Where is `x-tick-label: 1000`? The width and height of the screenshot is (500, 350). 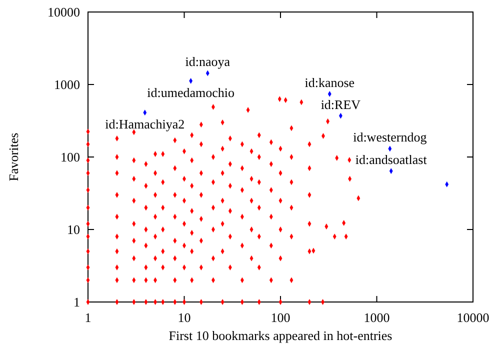
x-tick-label: 1000 is located at coordinates (377, 317).